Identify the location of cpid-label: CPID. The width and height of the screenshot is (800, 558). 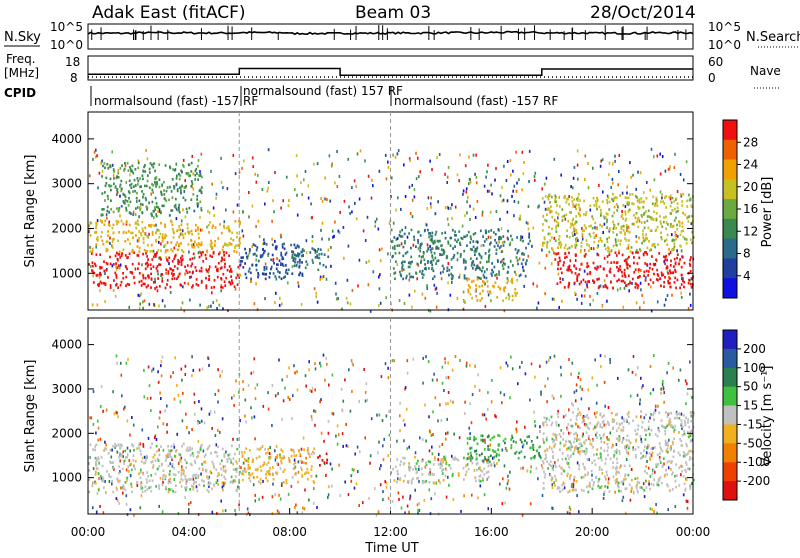
(20, 93).